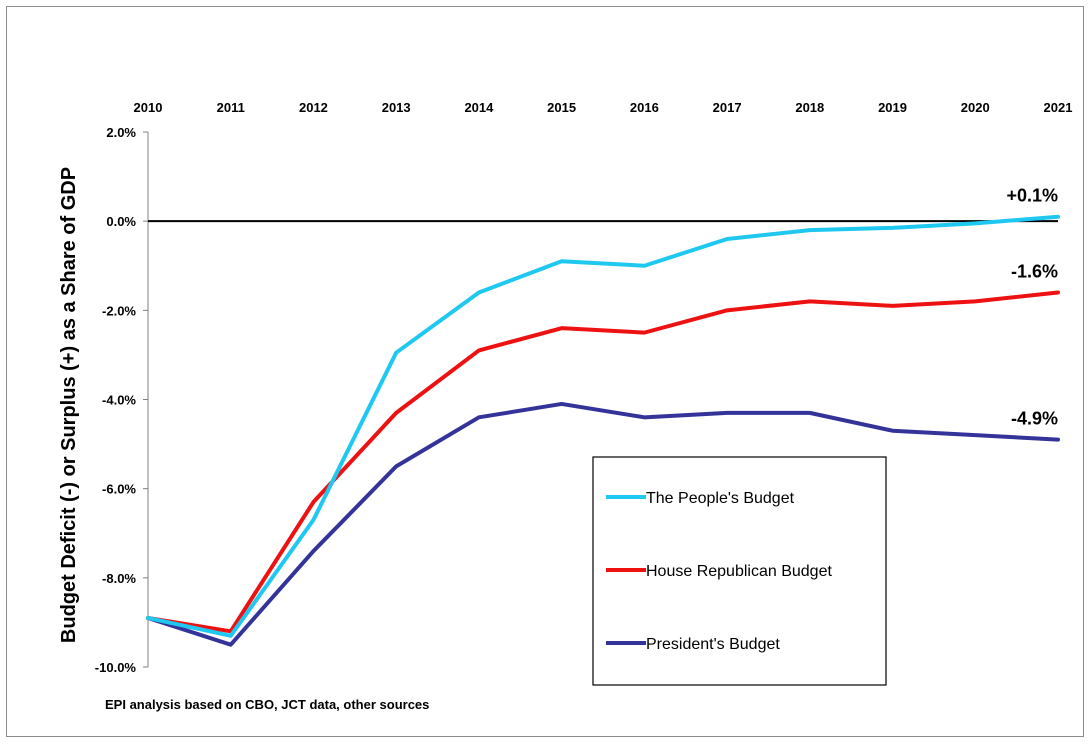 The width and height of the screenshot is (1092, 744). I want to click on x-tick-label: 2021, so click(1058, 107).